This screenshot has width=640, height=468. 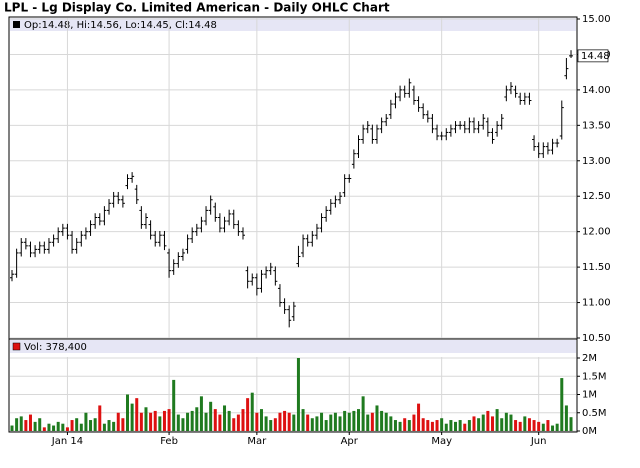 What do you see at coordinates (538, 441) in the screenshot?
I see `x-tick-label: Jun` at bounding box center [538, 441].